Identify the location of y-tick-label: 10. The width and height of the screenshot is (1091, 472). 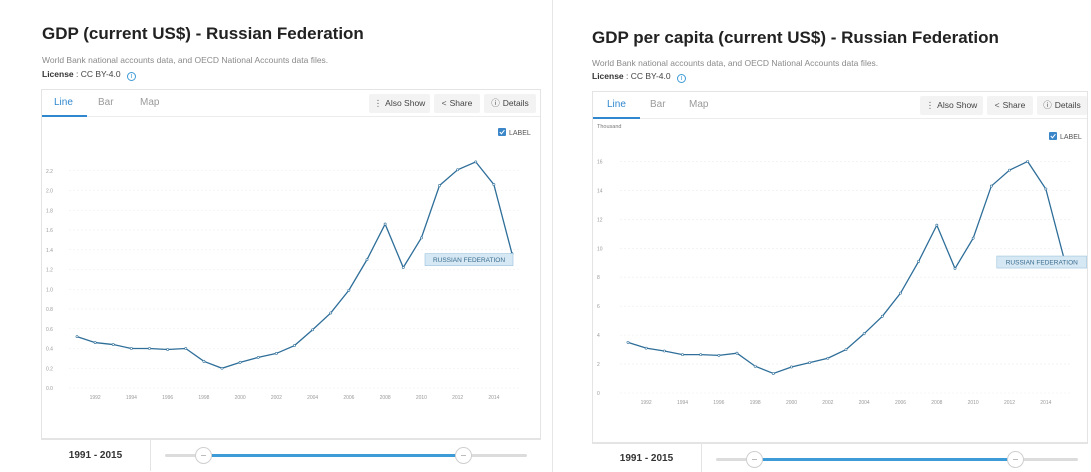
(600, 249).